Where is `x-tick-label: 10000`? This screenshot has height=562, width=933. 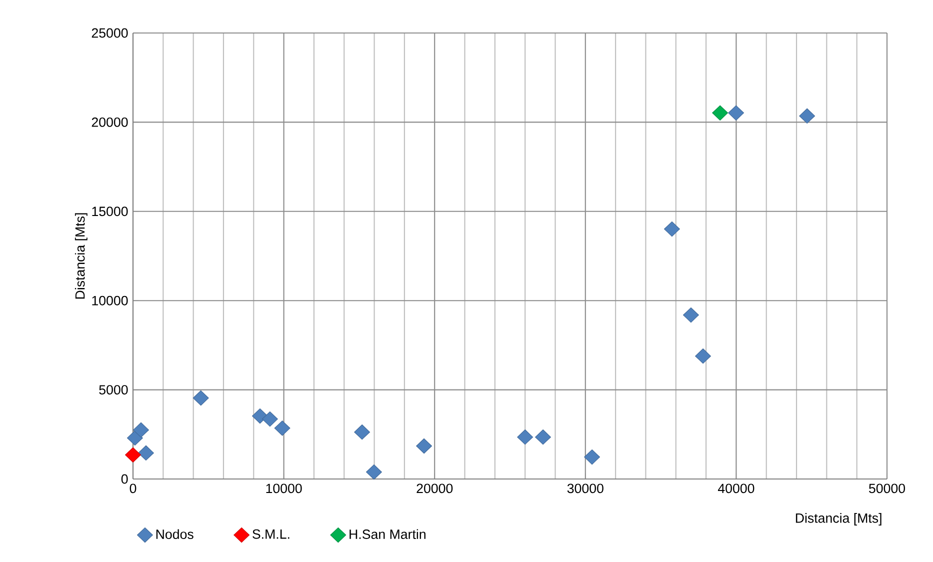 x-tick-label: 10000 is located at coordinates (284, 489).